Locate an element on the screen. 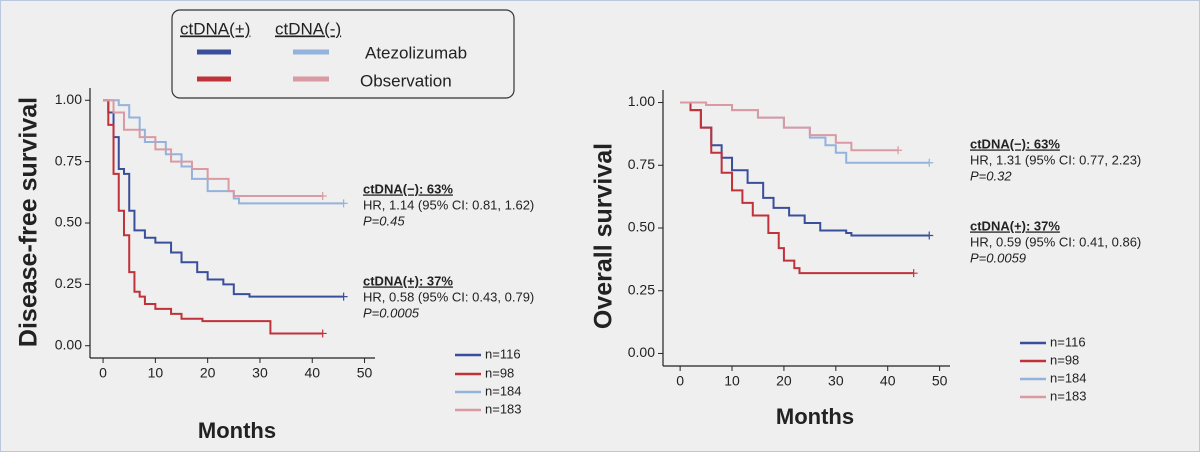  legend-box is located at coordinates (343, 54).